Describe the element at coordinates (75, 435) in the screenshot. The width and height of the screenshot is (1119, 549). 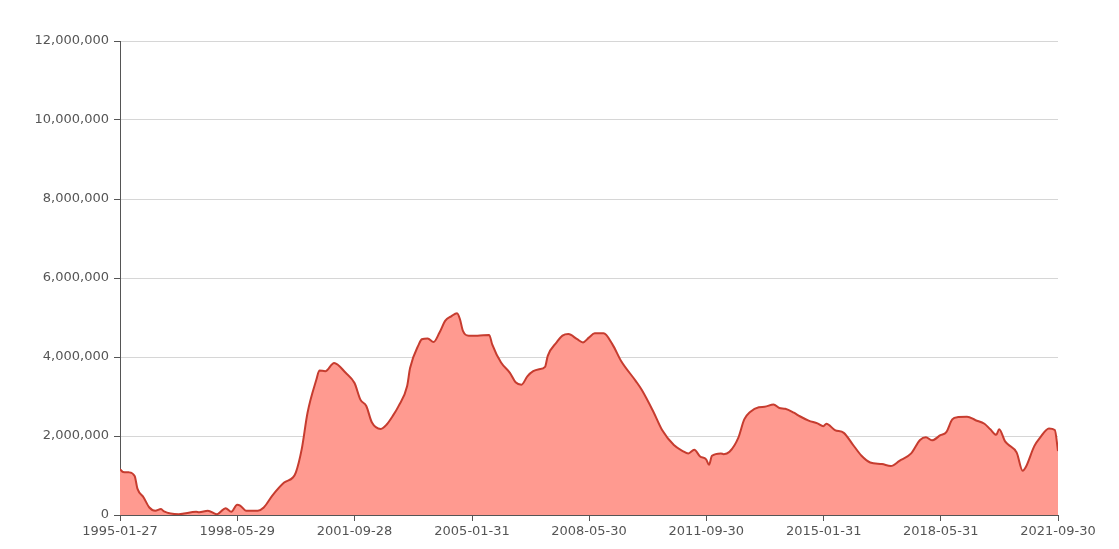
I see `y-tick-label: 2,000,000` at that location.